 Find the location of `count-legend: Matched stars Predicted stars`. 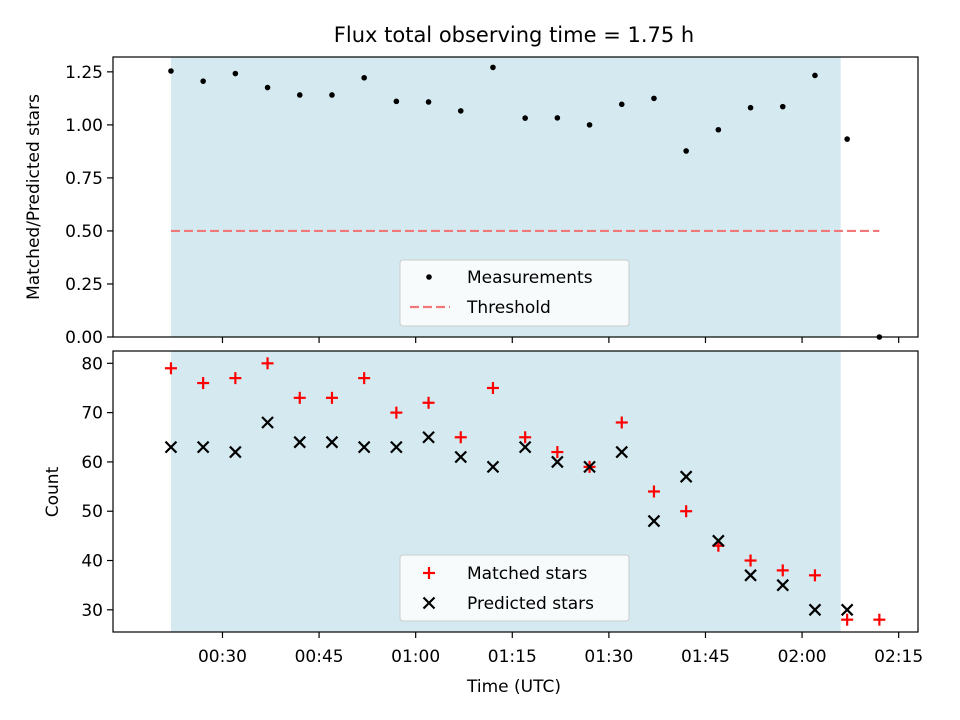

count-legend: Matched stars Predicted stars is located at coordinates (514, 588).